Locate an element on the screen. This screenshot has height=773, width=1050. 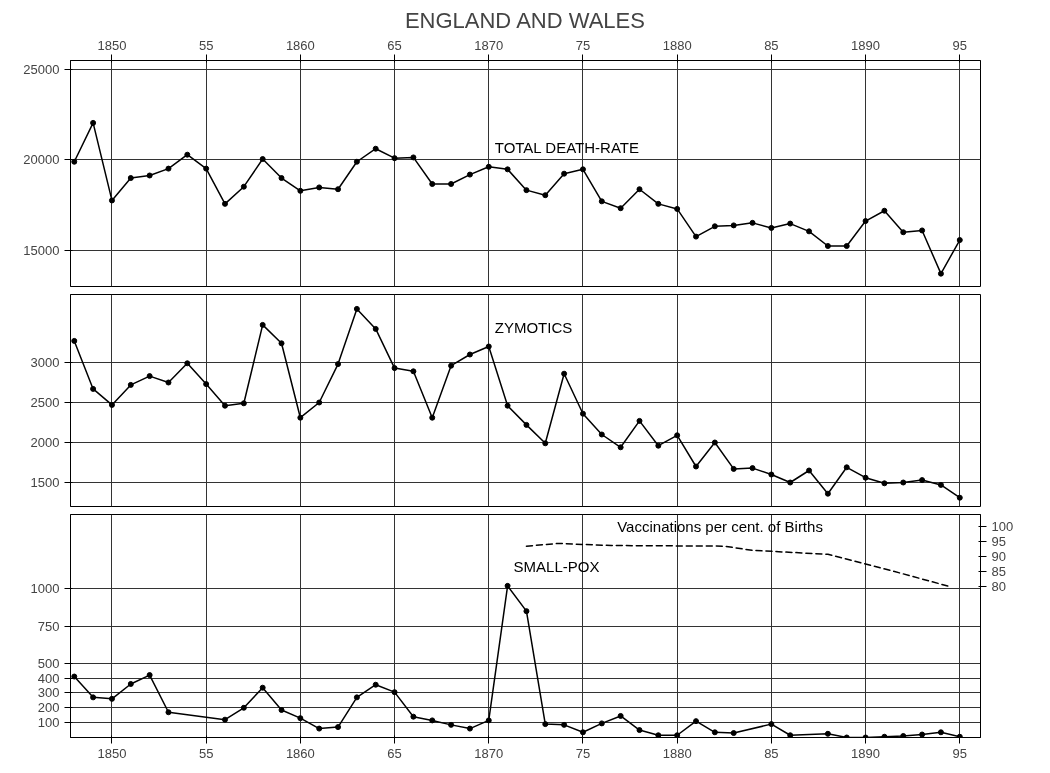
y-tick-label: 100 is located at coordinates (48, 723).